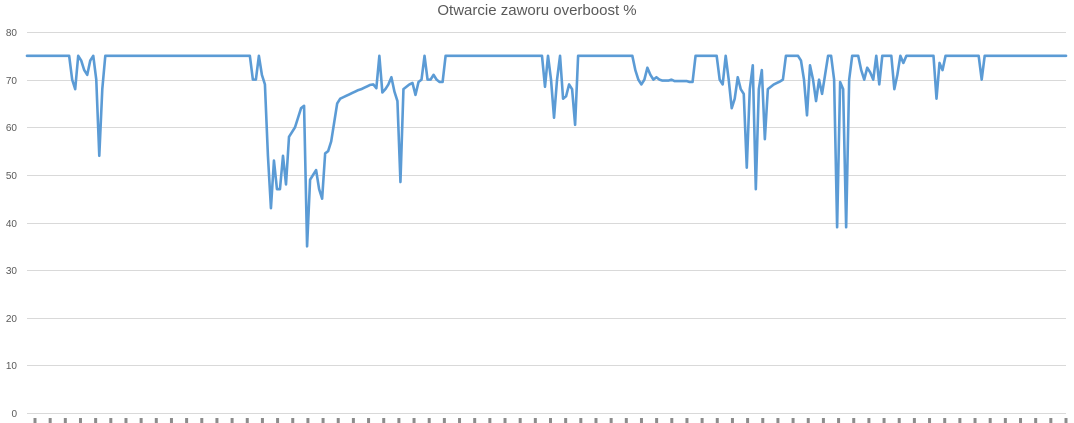  I want to click on y-tick-label: 80, so click(12, 33).